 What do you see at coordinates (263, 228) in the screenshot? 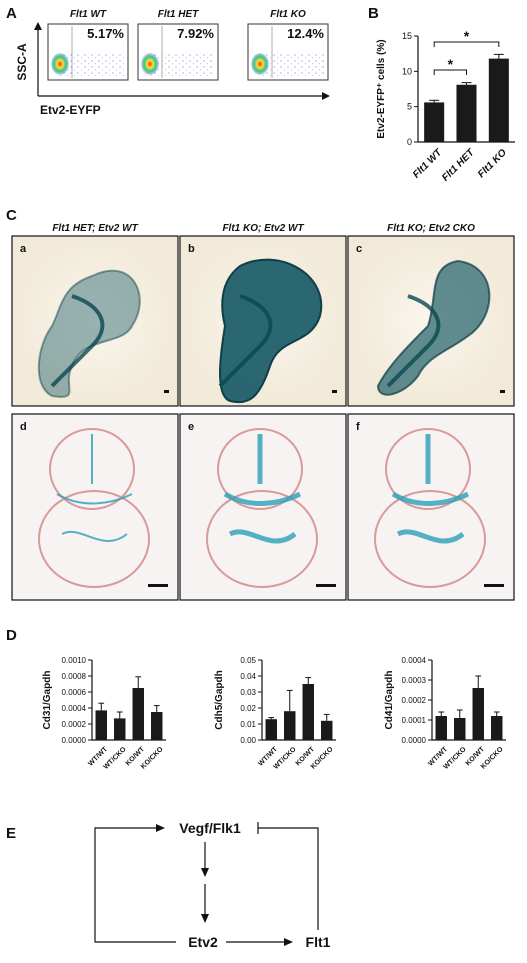
I see `column-title: Flt1 KO; Etv2 WT` at bounding box center [263, 228].